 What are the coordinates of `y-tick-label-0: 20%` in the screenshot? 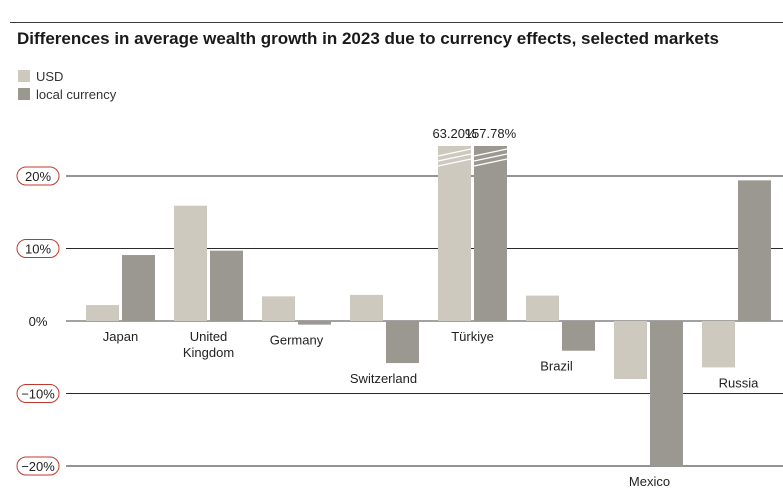 It's located at (38, 176).